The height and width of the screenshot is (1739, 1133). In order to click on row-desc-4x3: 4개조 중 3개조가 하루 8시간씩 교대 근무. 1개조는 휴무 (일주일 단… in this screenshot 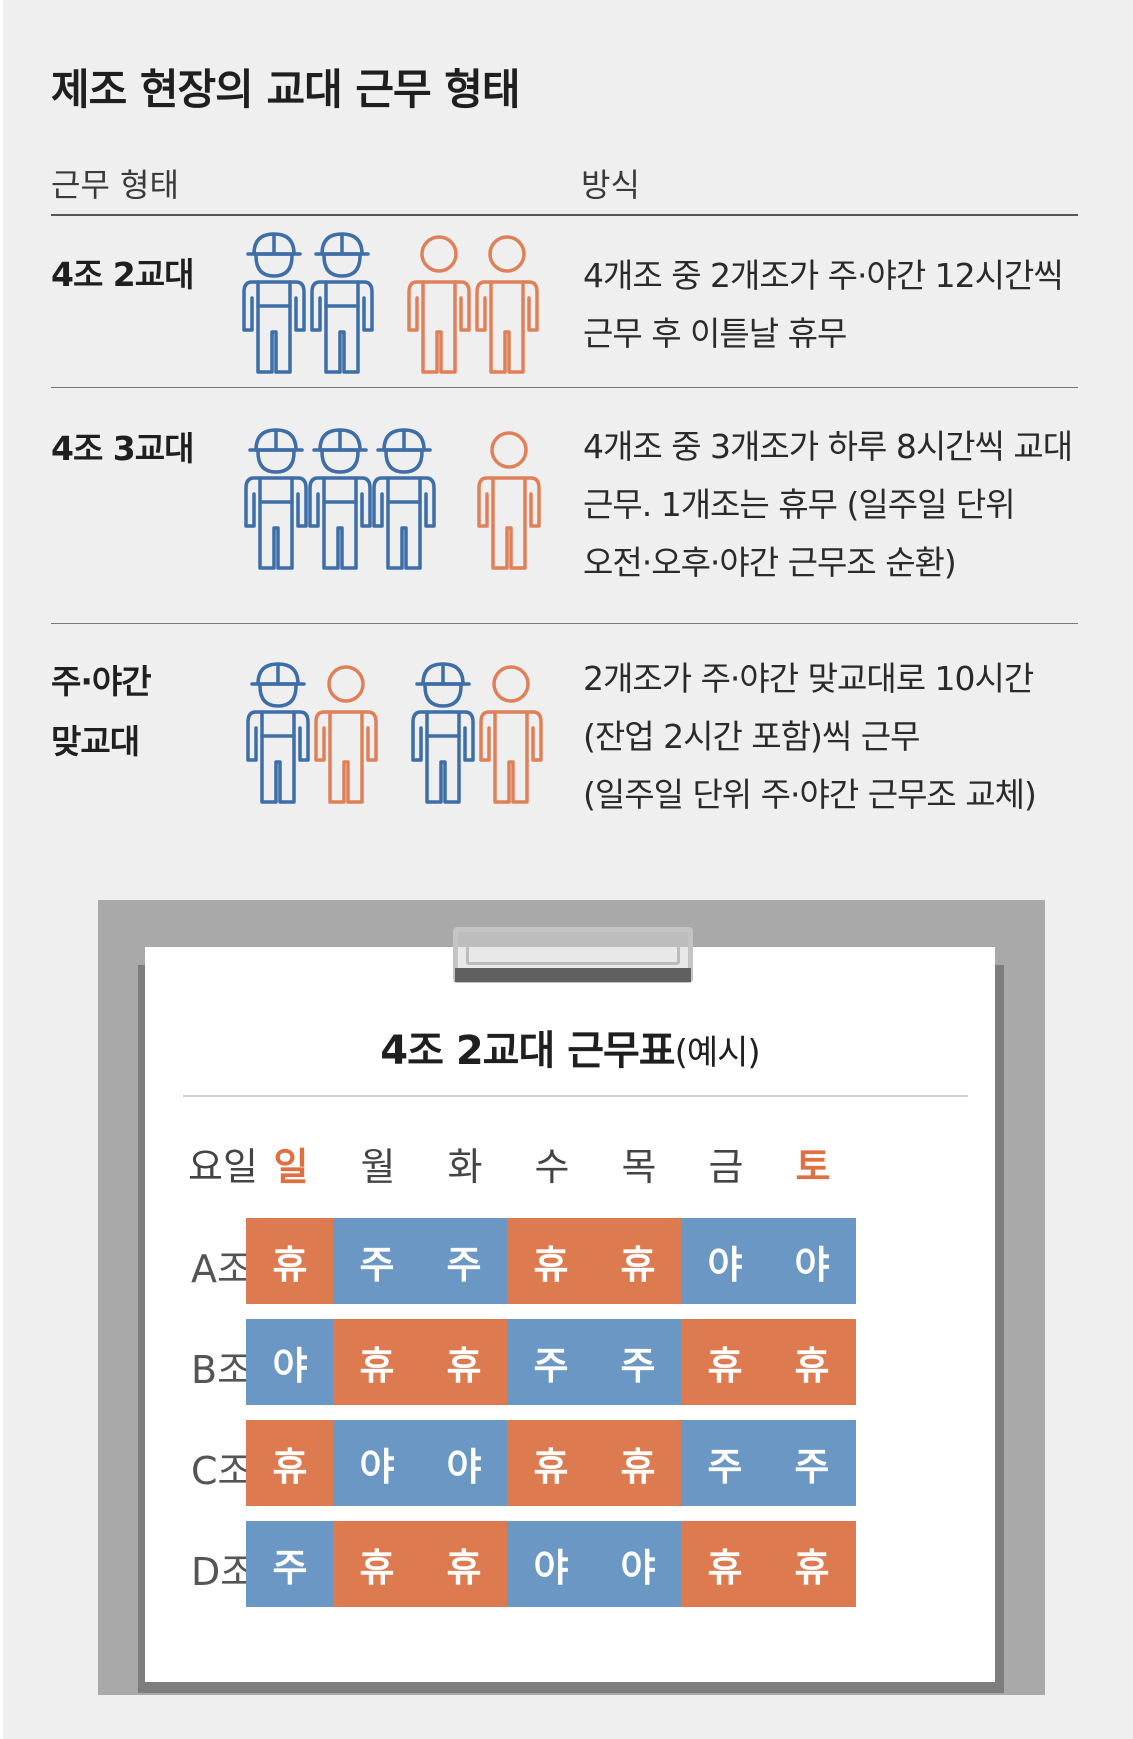, I will do `click(833, 505)`.